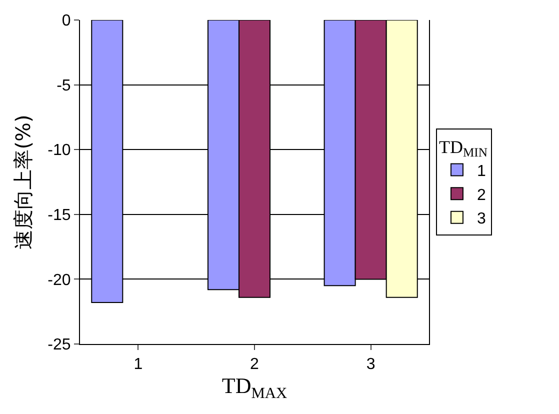  I want to click on x-tick-label: 2, so click(255, 365).